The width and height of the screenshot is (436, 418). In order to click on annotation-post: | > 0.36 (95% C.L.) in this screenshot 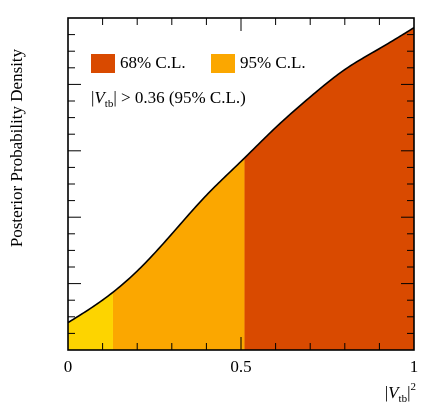, I will do `click(179, 97)`.